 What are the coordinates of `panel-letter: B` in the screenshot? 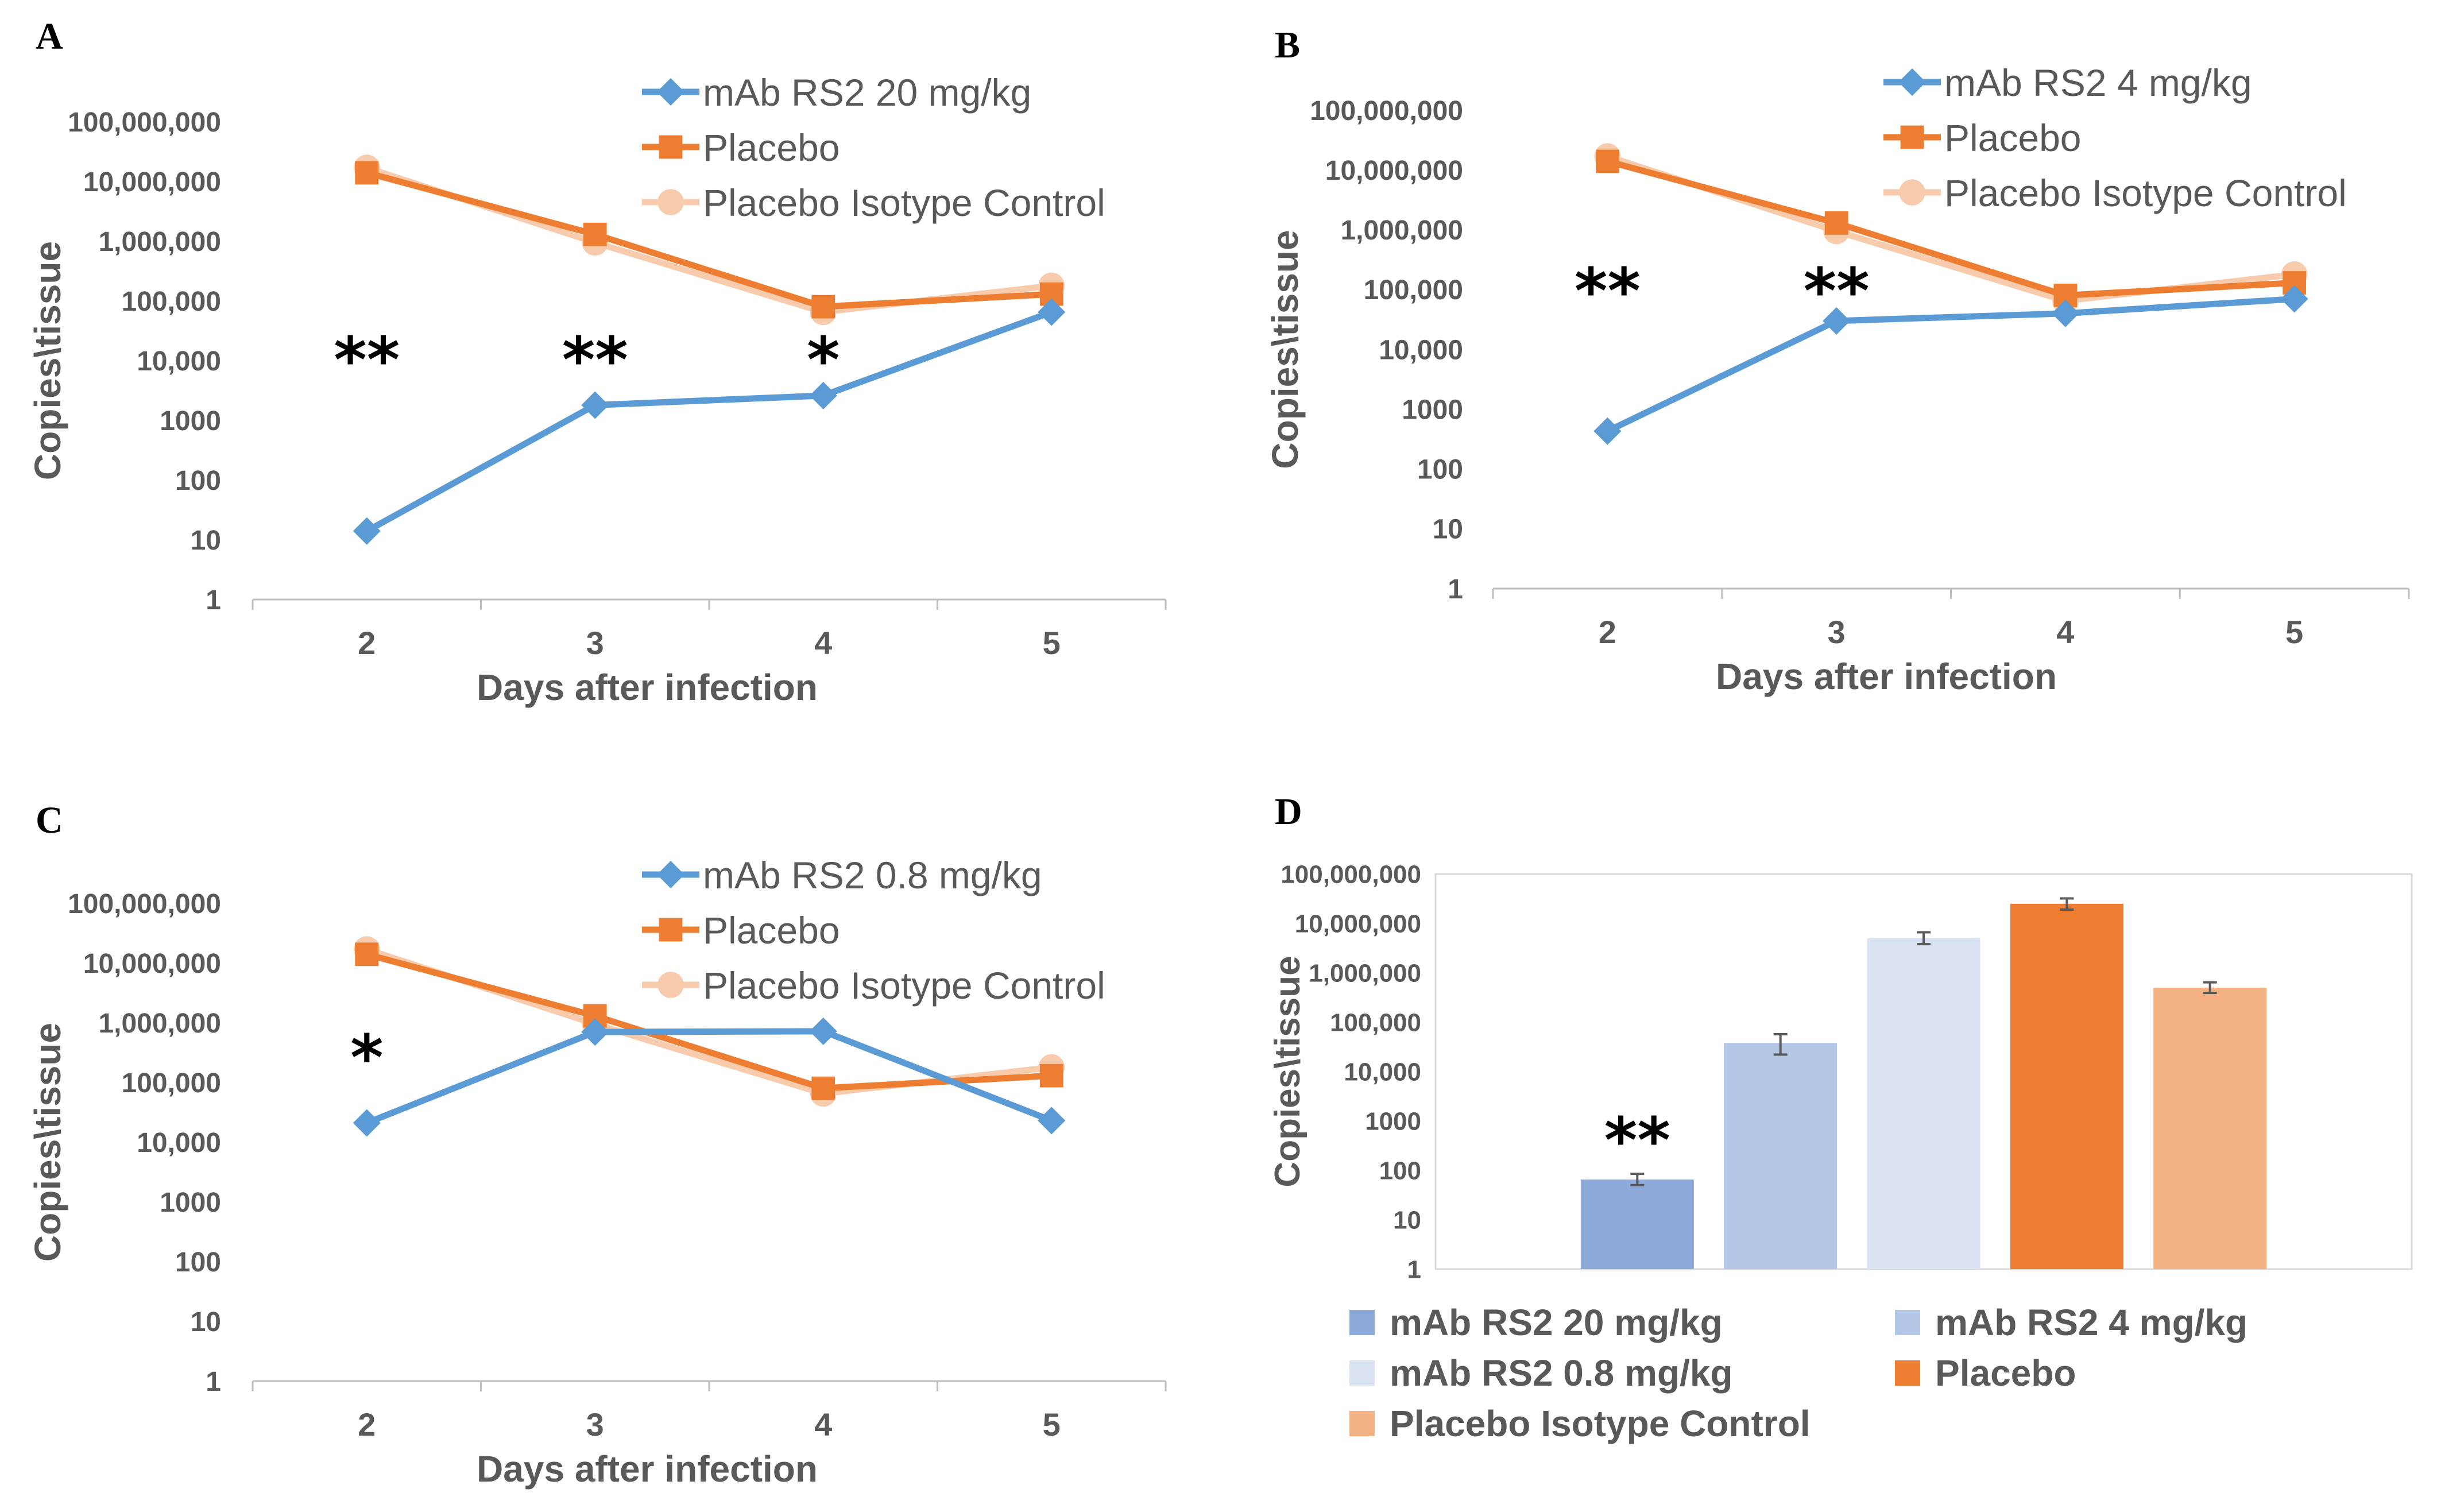 It's located at (1287, 45).